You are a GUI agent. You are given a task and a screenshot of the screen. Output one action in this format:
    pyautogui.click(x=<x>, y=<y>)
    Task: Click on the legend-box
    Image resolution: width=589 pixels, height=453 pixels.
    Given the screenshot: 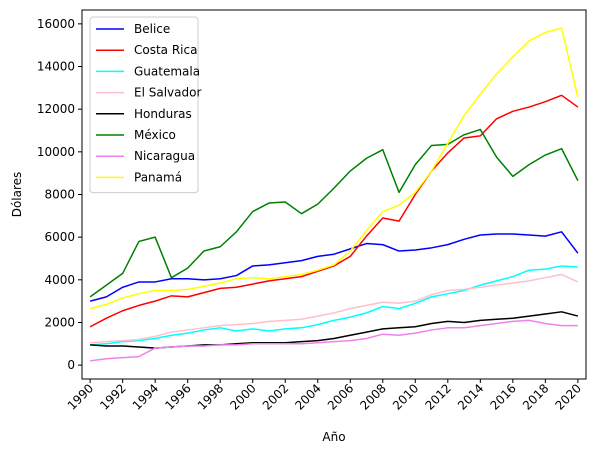 What is the action you would take?
    pyautogui.click(x=144, y=105)
    